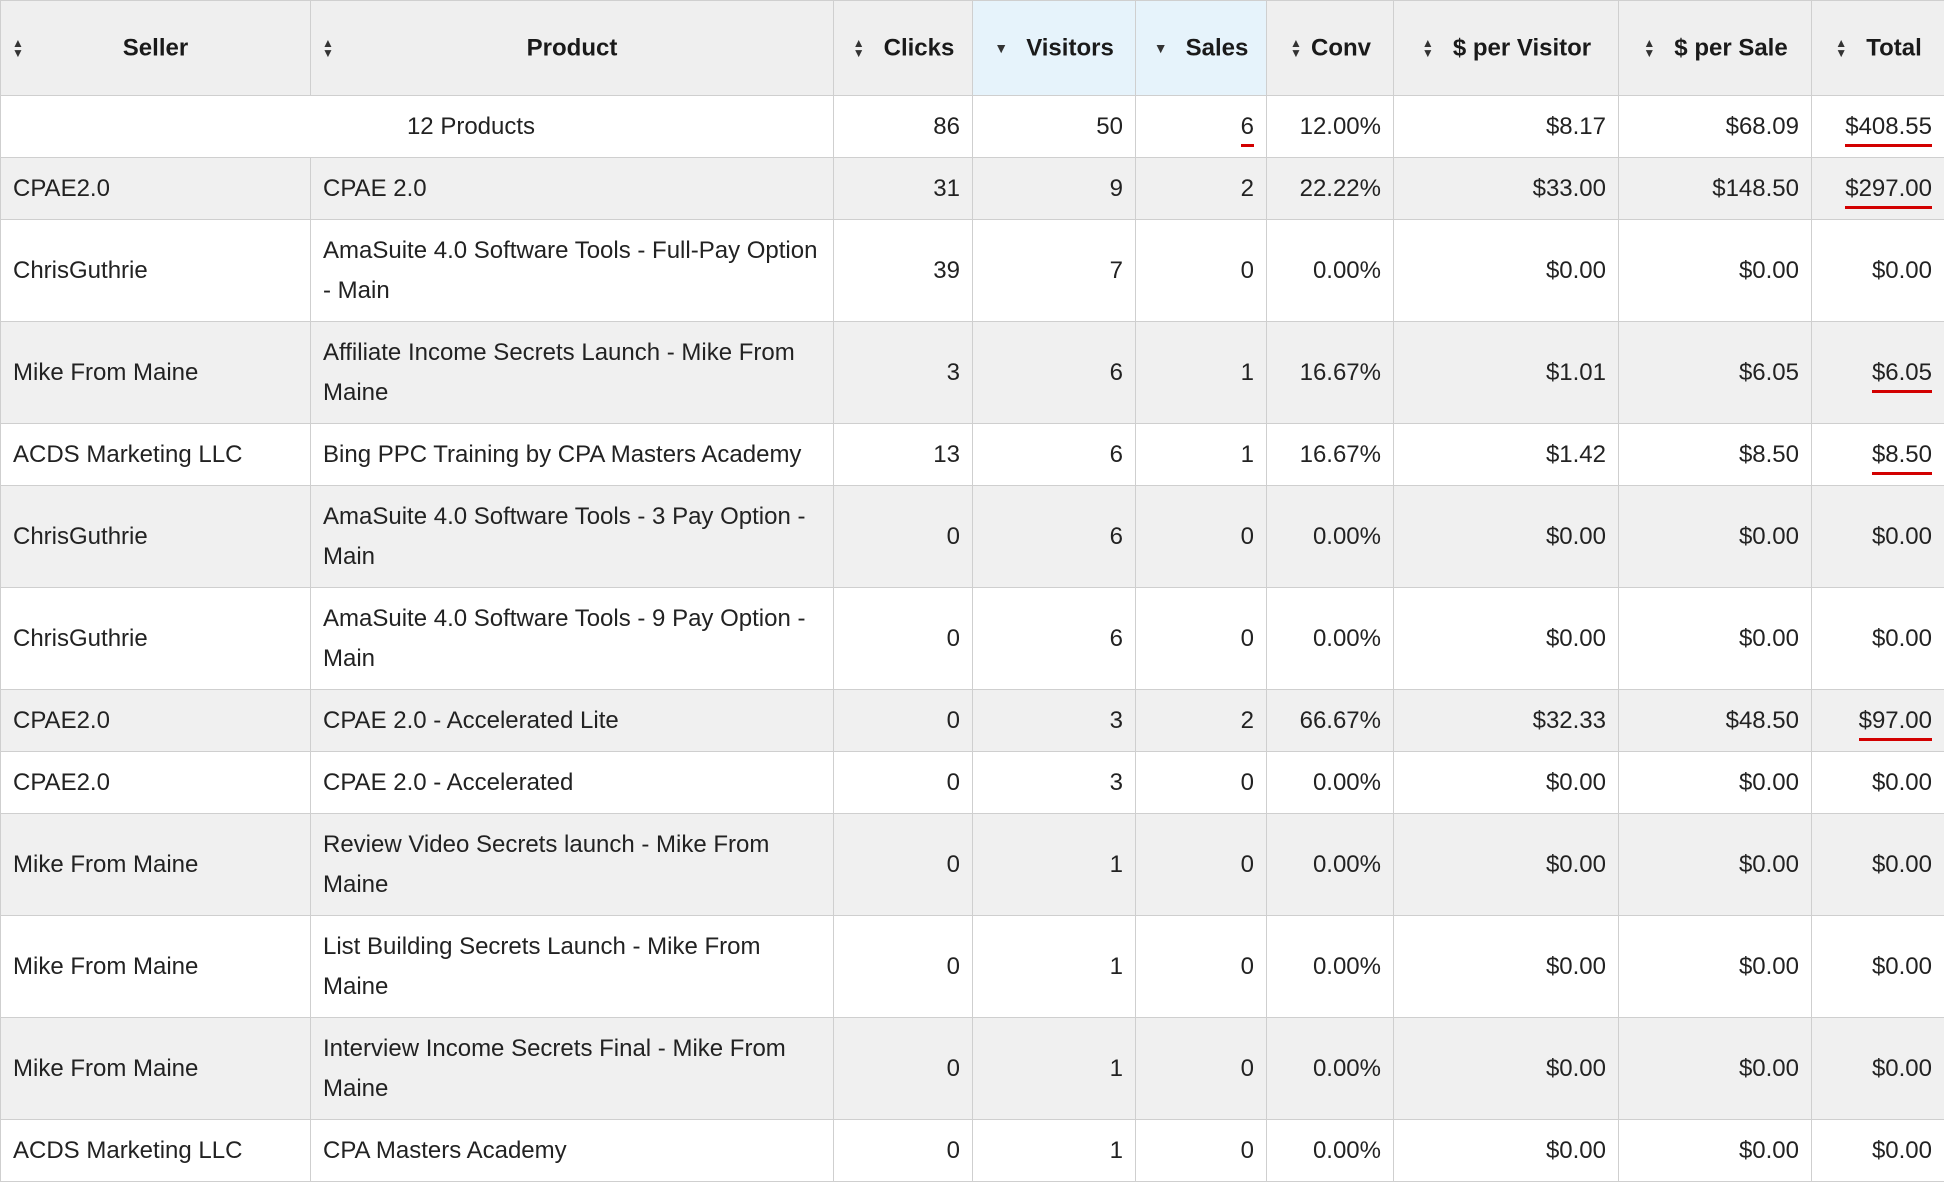 Image resolution: width=1944 pixels, height=1182 pixels. What do you see at coordinates (1878, 537) in the screenshot?
I see `cell-total: $0.00` at bounding box center [1878, 537].